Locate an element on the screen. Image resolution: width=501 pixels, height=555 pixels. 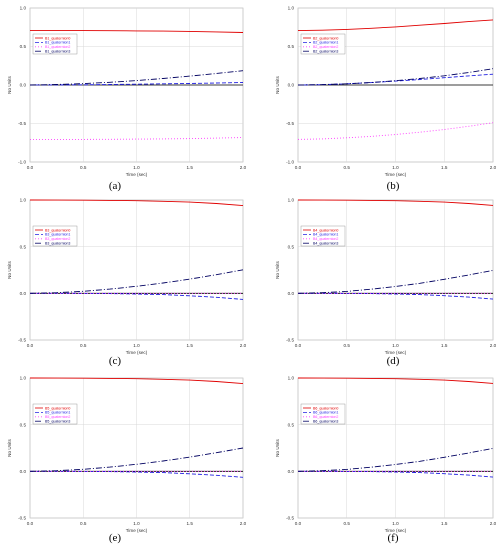
legend-label: B4_quaternion2 is located at coordinates (325, 239).